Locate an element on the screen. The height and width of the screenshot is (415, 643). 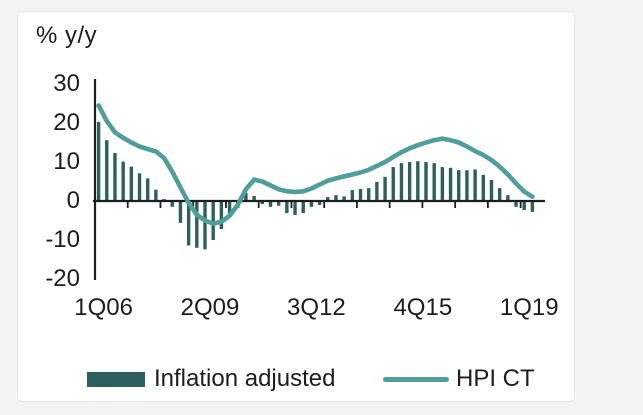
bar-3Q06 is located at coordinates (115, 177).